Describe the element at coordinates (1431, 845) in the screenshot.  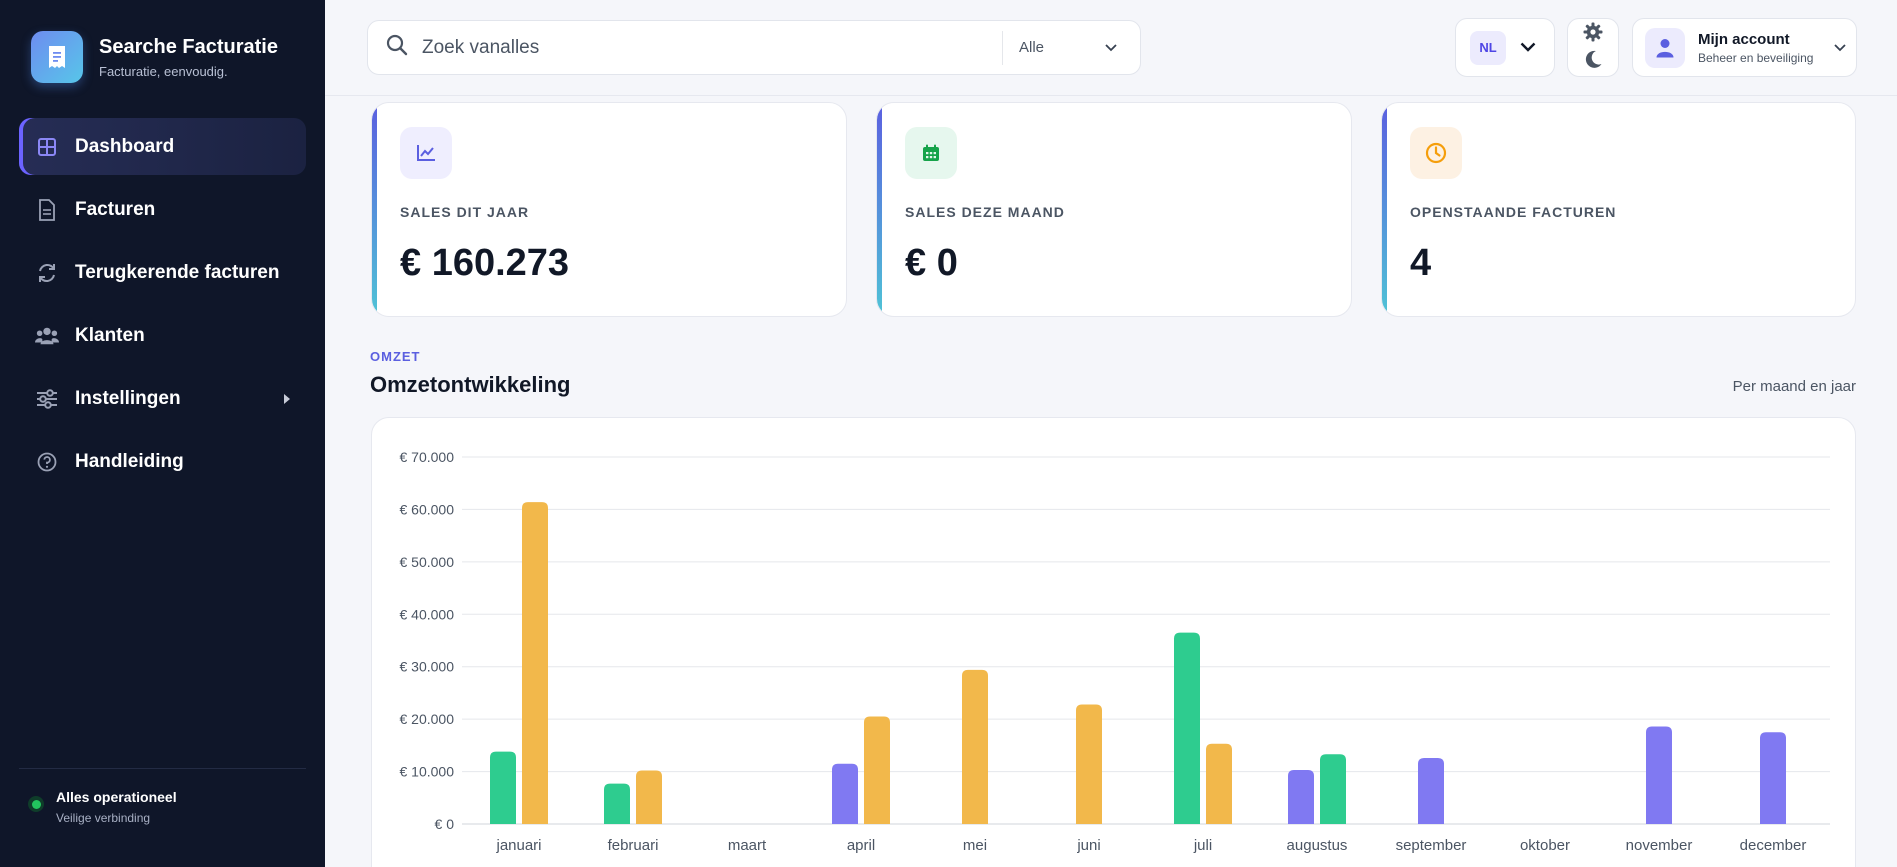
I see `x-tick-label: september` at that location.